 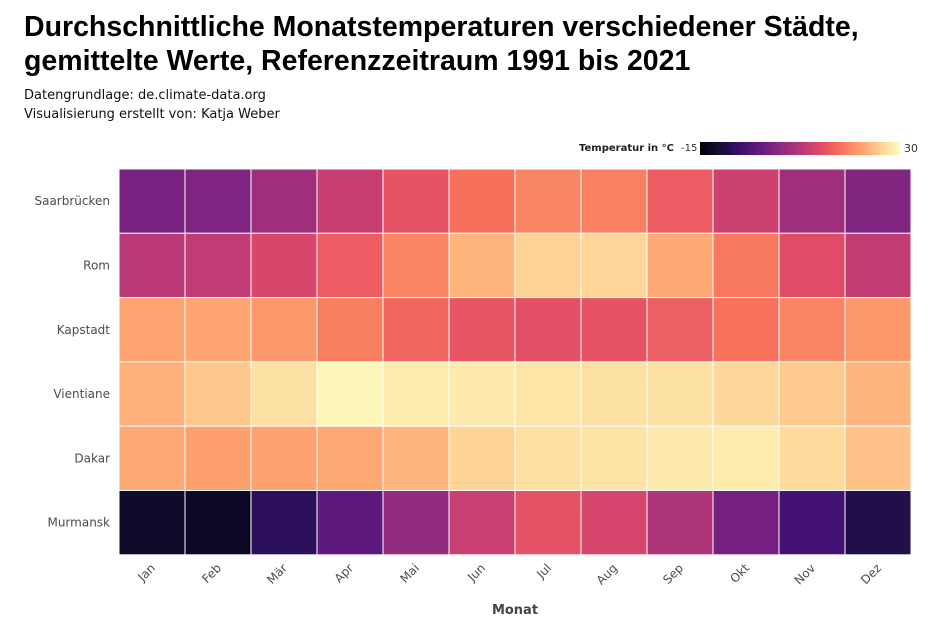 I want to click on x-tick-label: Feb, so click(x=211, y=573).